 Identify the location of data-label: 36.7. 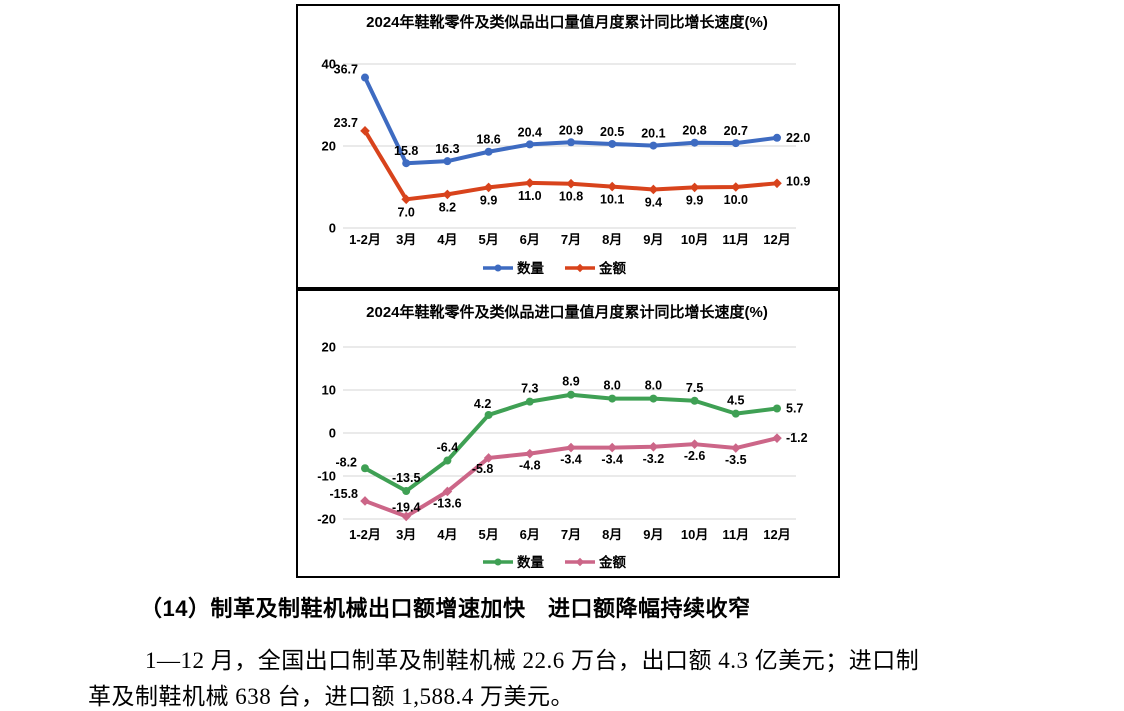
(346, 70).